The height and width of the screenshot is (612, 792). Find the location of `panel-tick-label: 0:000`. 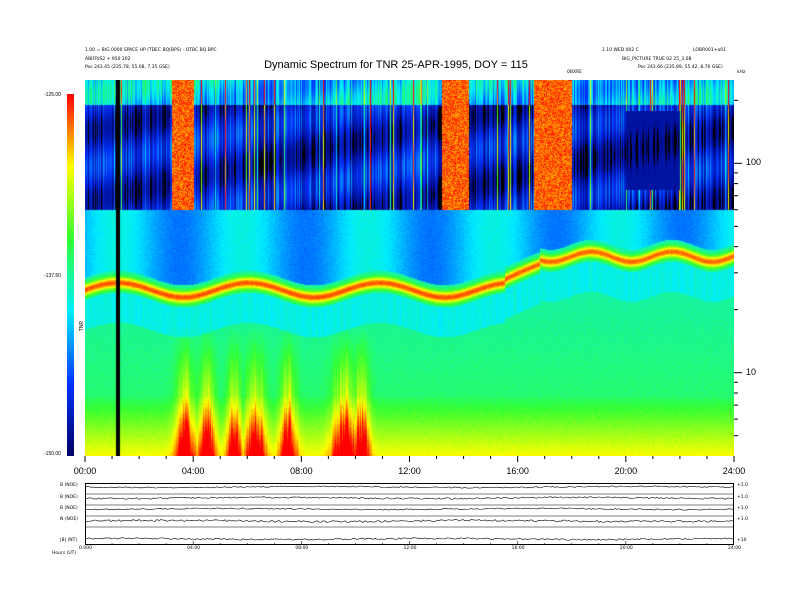

panel-tick-label: 0:000 is located at coordinates (85, 548).